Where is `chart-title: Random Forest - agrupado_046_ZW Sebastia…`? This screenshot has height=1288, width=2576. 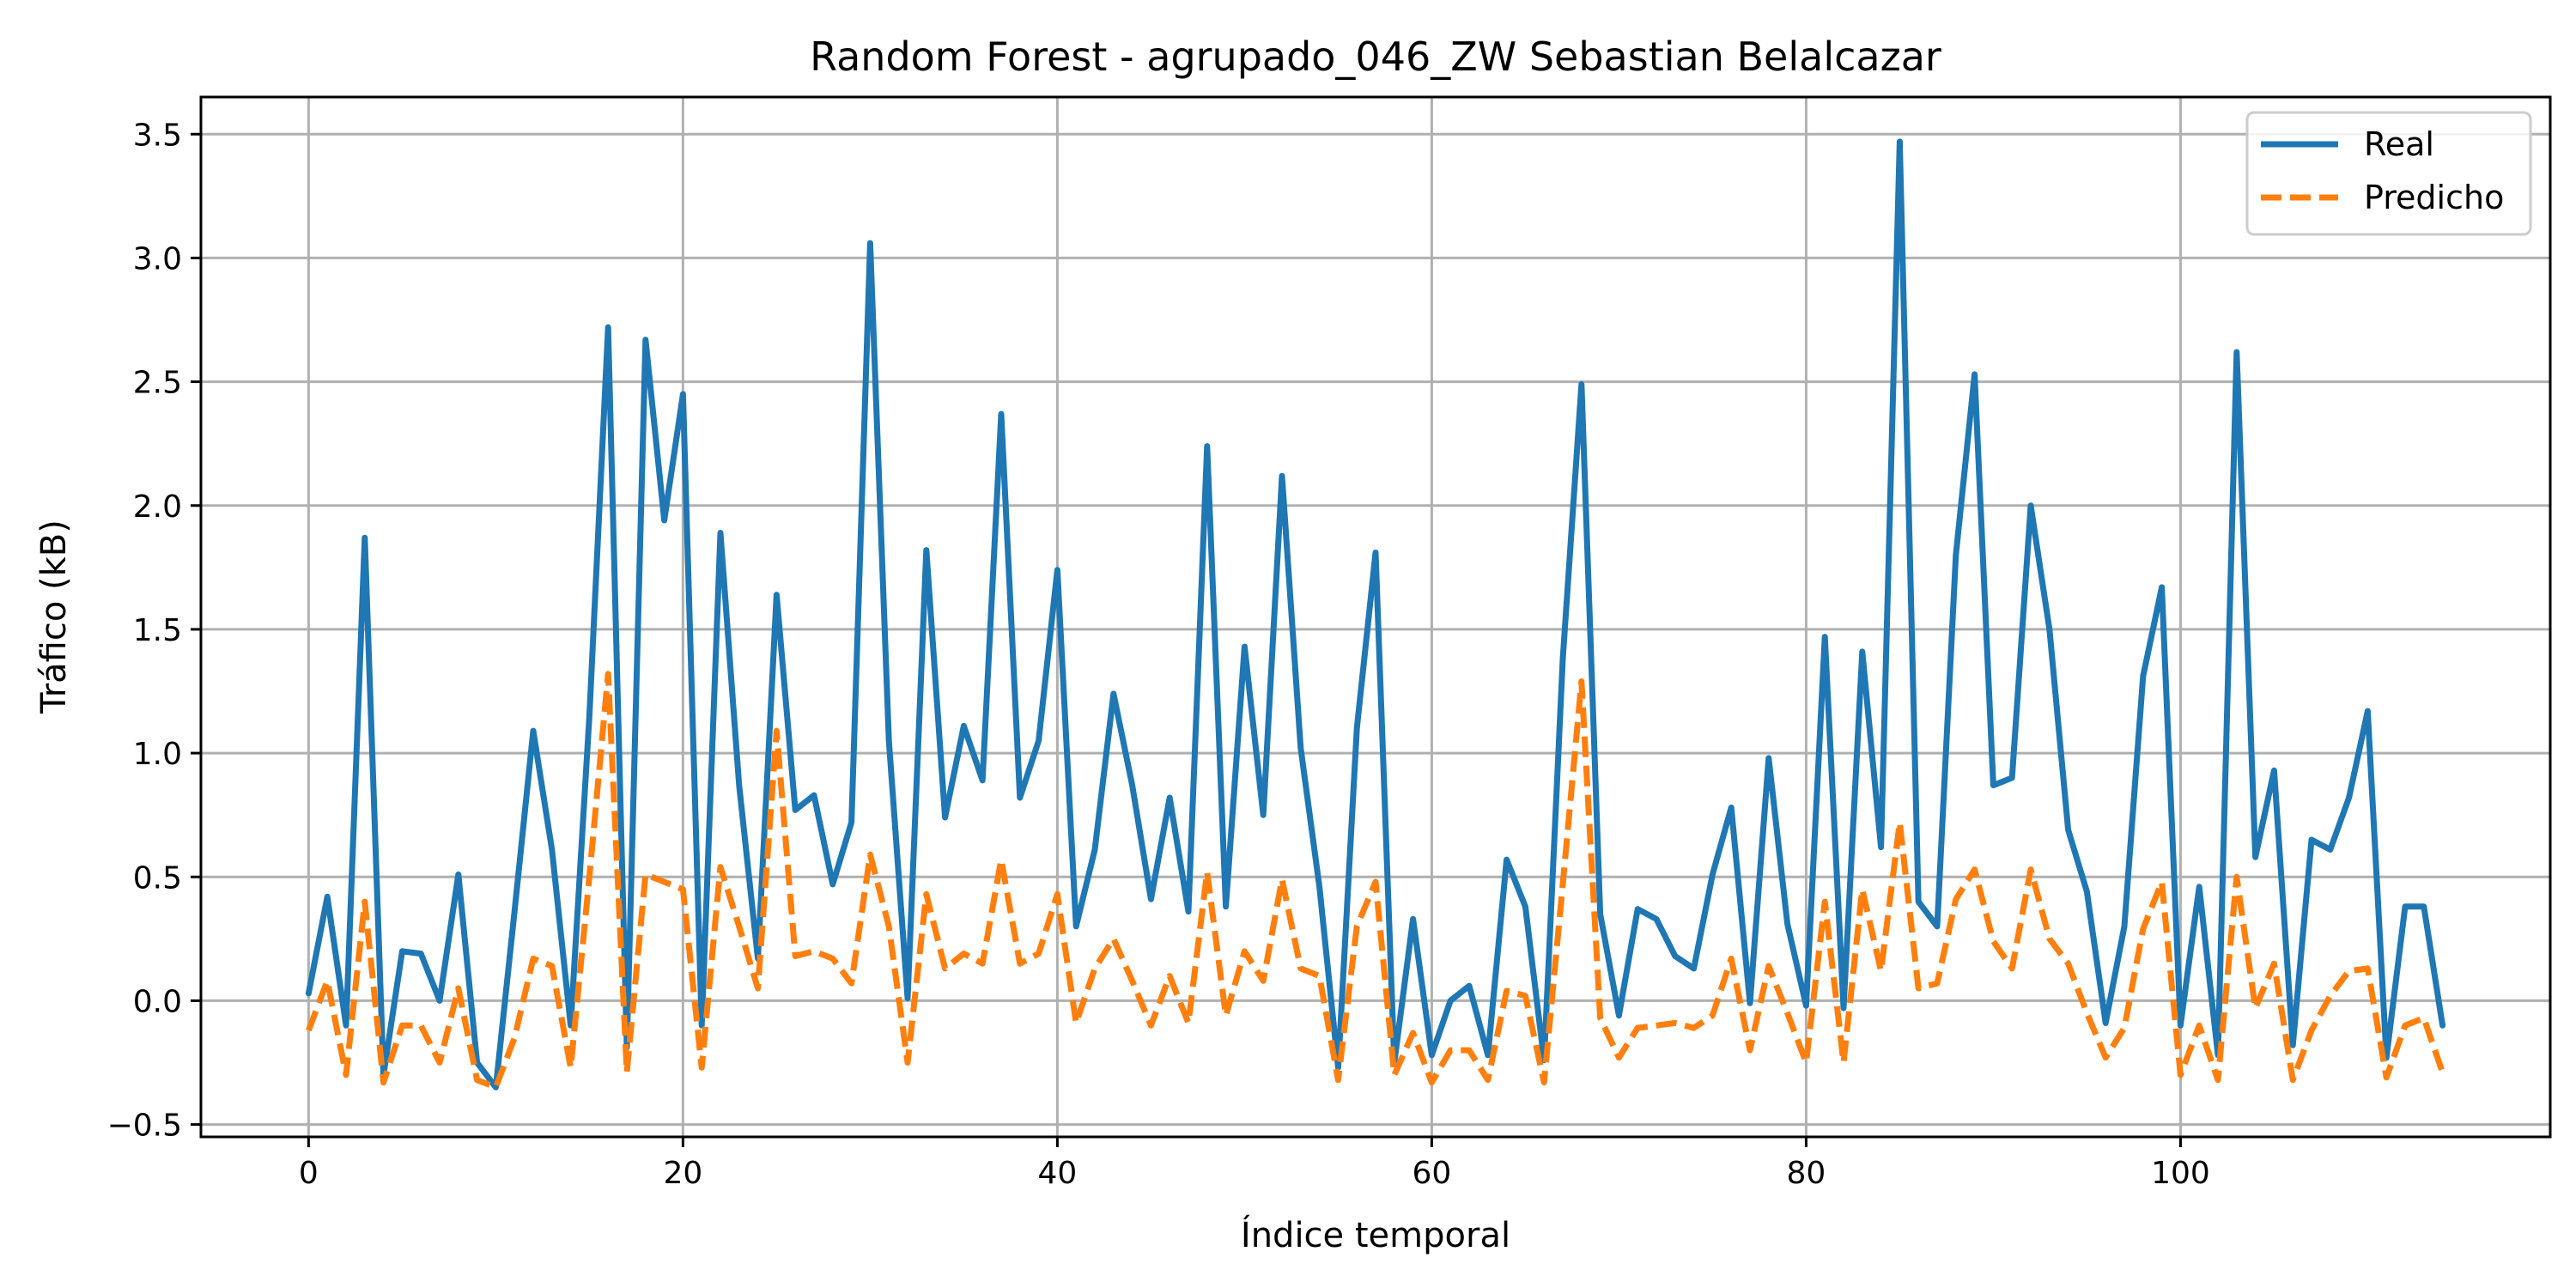
chart-title: Random Forest - agrupado_046_ZW Sebastia… is located at coordinates (1375, 56).